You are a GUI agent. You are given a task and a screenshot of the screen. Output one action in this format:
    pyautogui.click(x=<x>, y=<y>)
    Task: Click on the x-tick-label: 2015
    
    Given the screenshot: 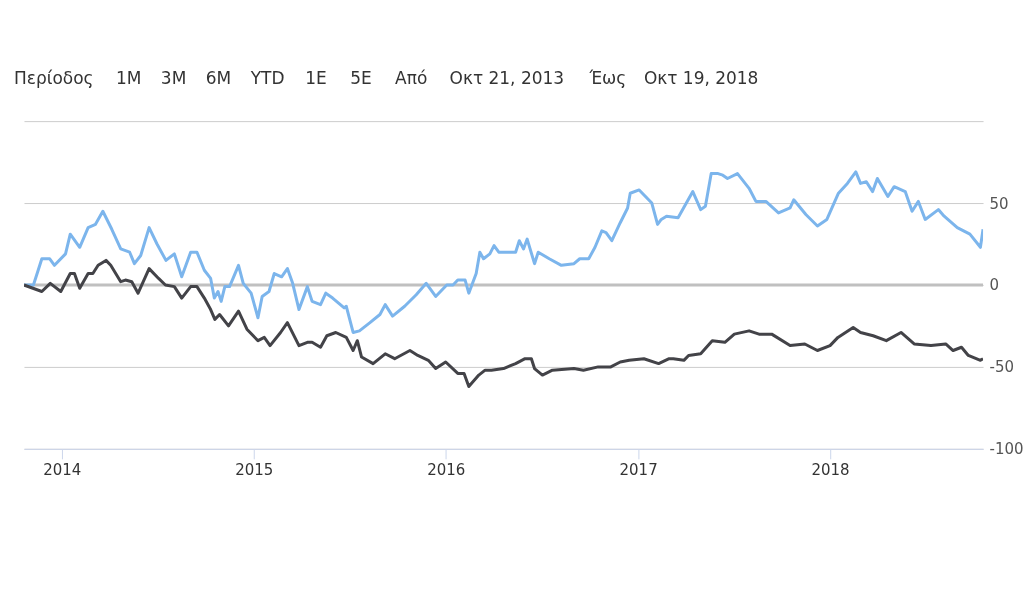 What is the action you would take?
    pyautogui.click(x=254, y=470)
    